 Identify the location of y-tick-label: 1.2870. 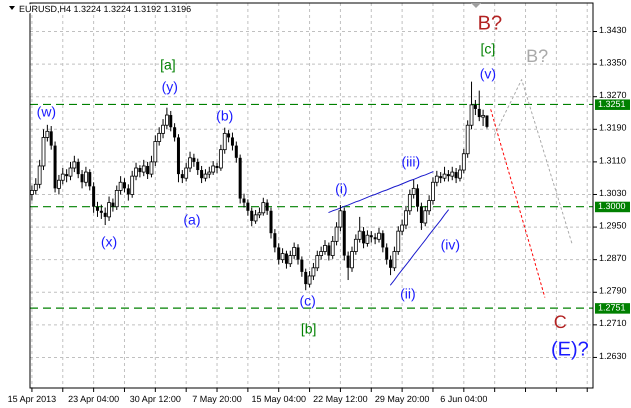
(613, 258).